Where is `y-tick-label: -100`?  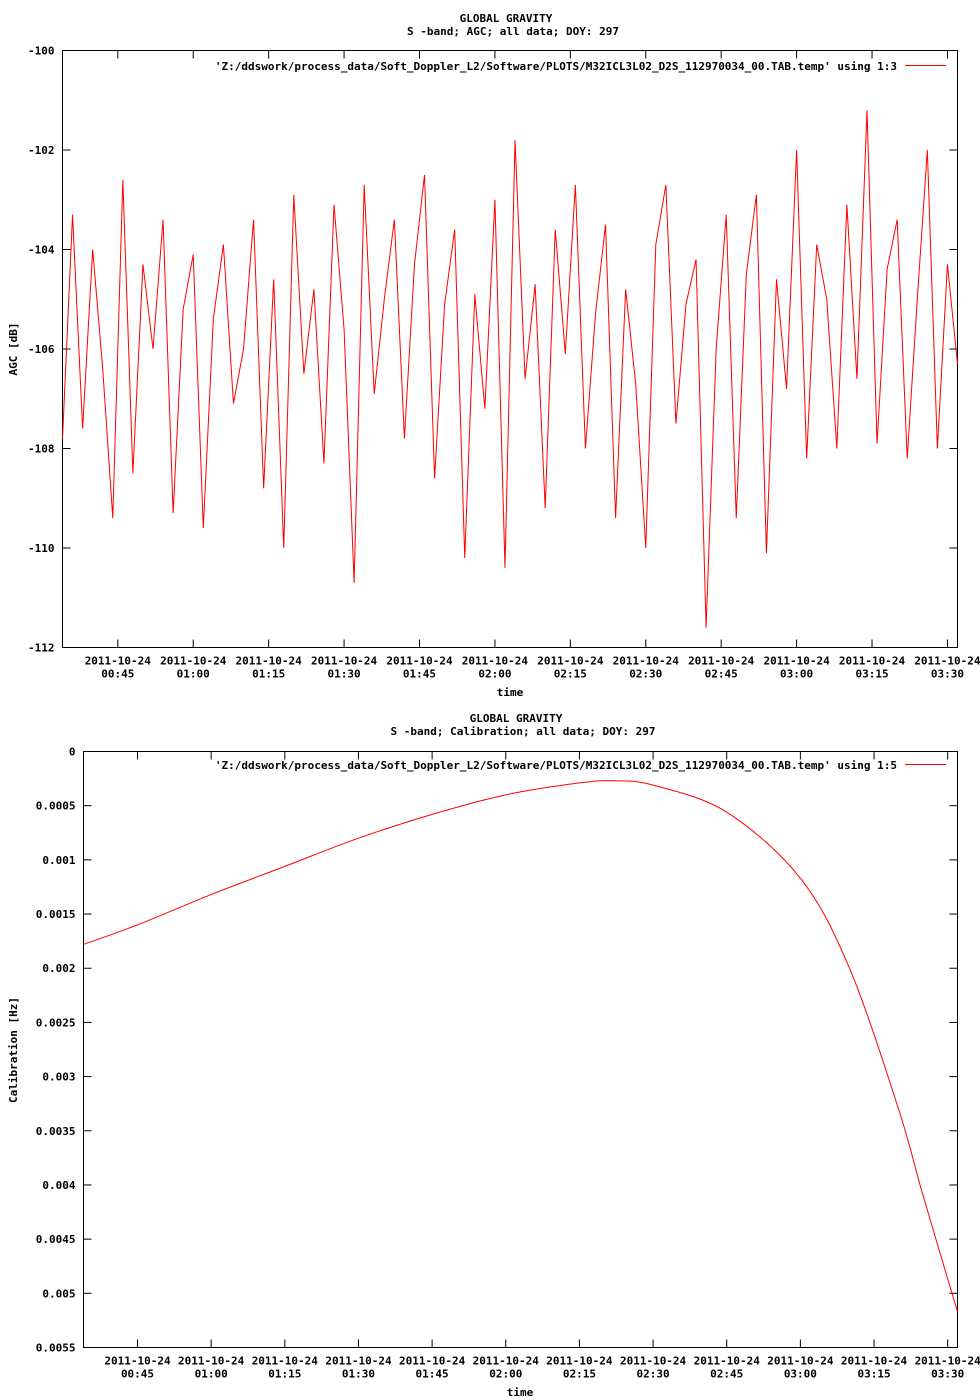
y-tick-label: -100 is located at coordinates (41, 51).